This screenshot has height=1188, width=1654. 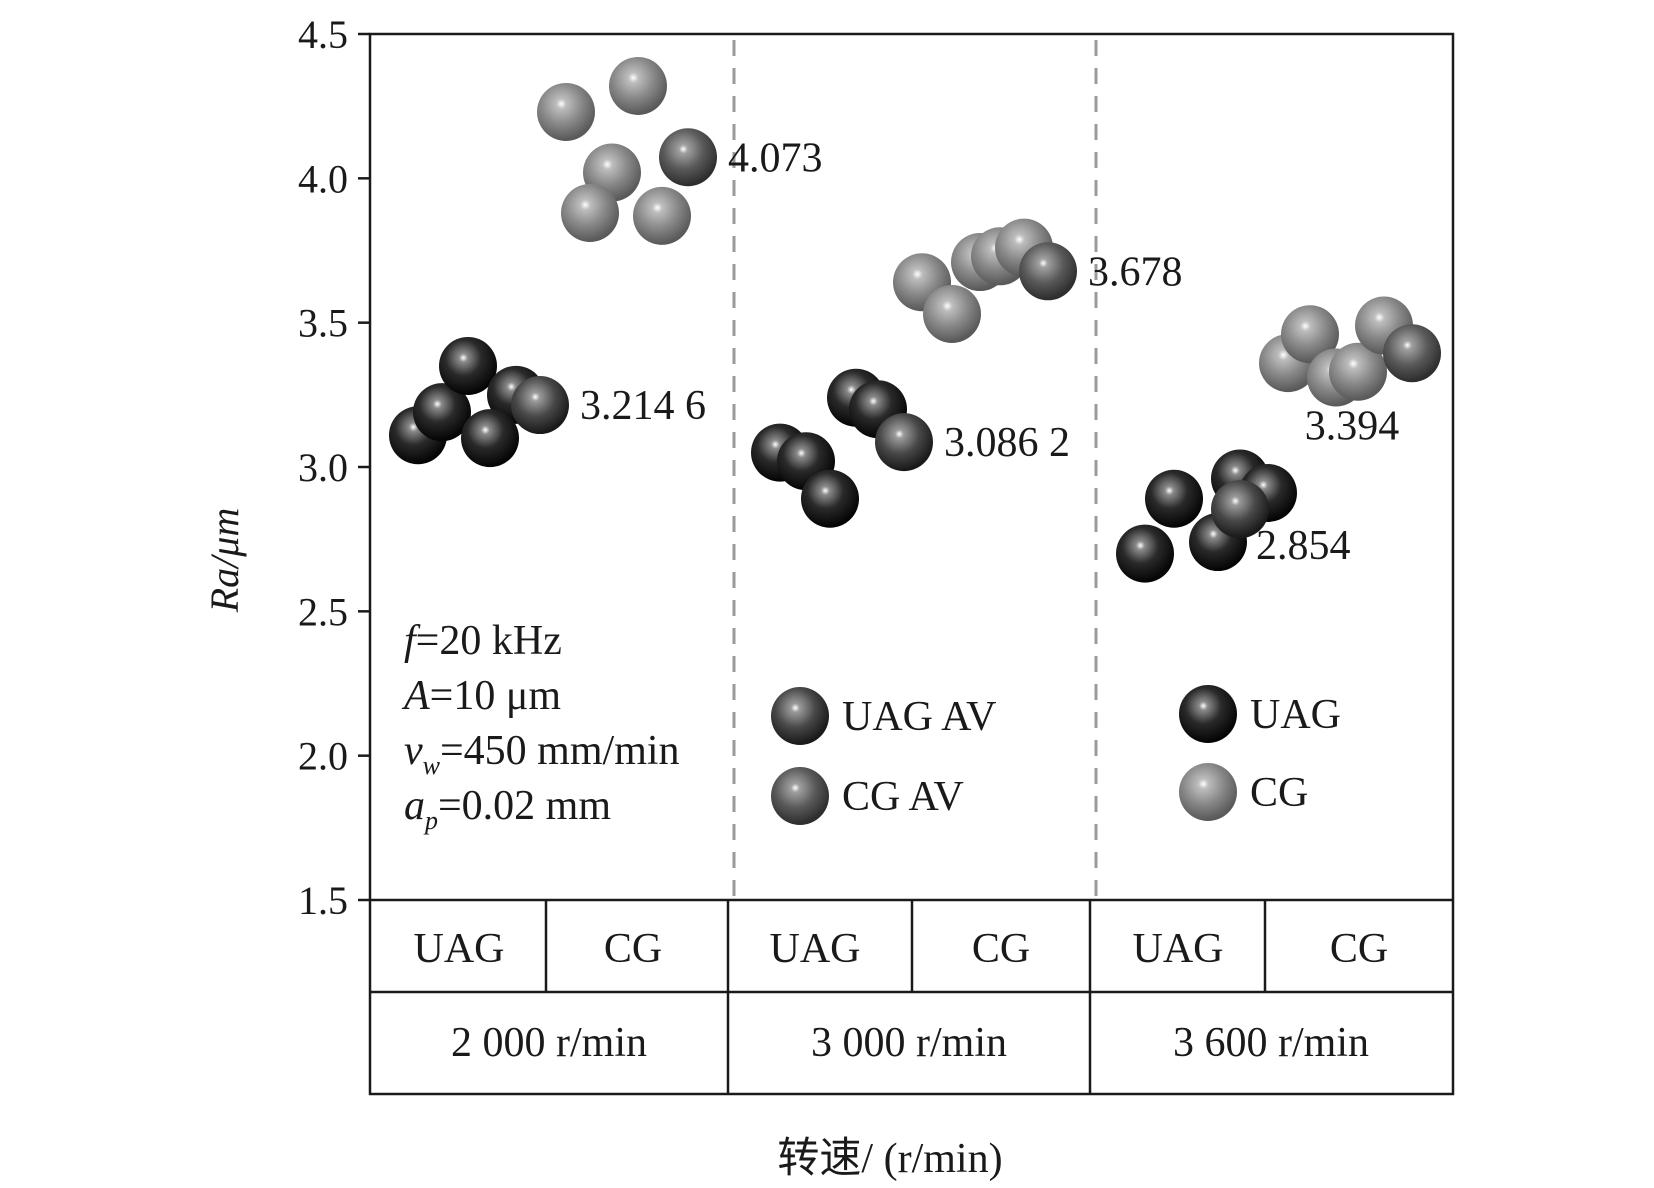 What do you see at coordinates (903, 797) in the screenshot?
I see `legend-label: CG AV` at bounding box center [903, 797].